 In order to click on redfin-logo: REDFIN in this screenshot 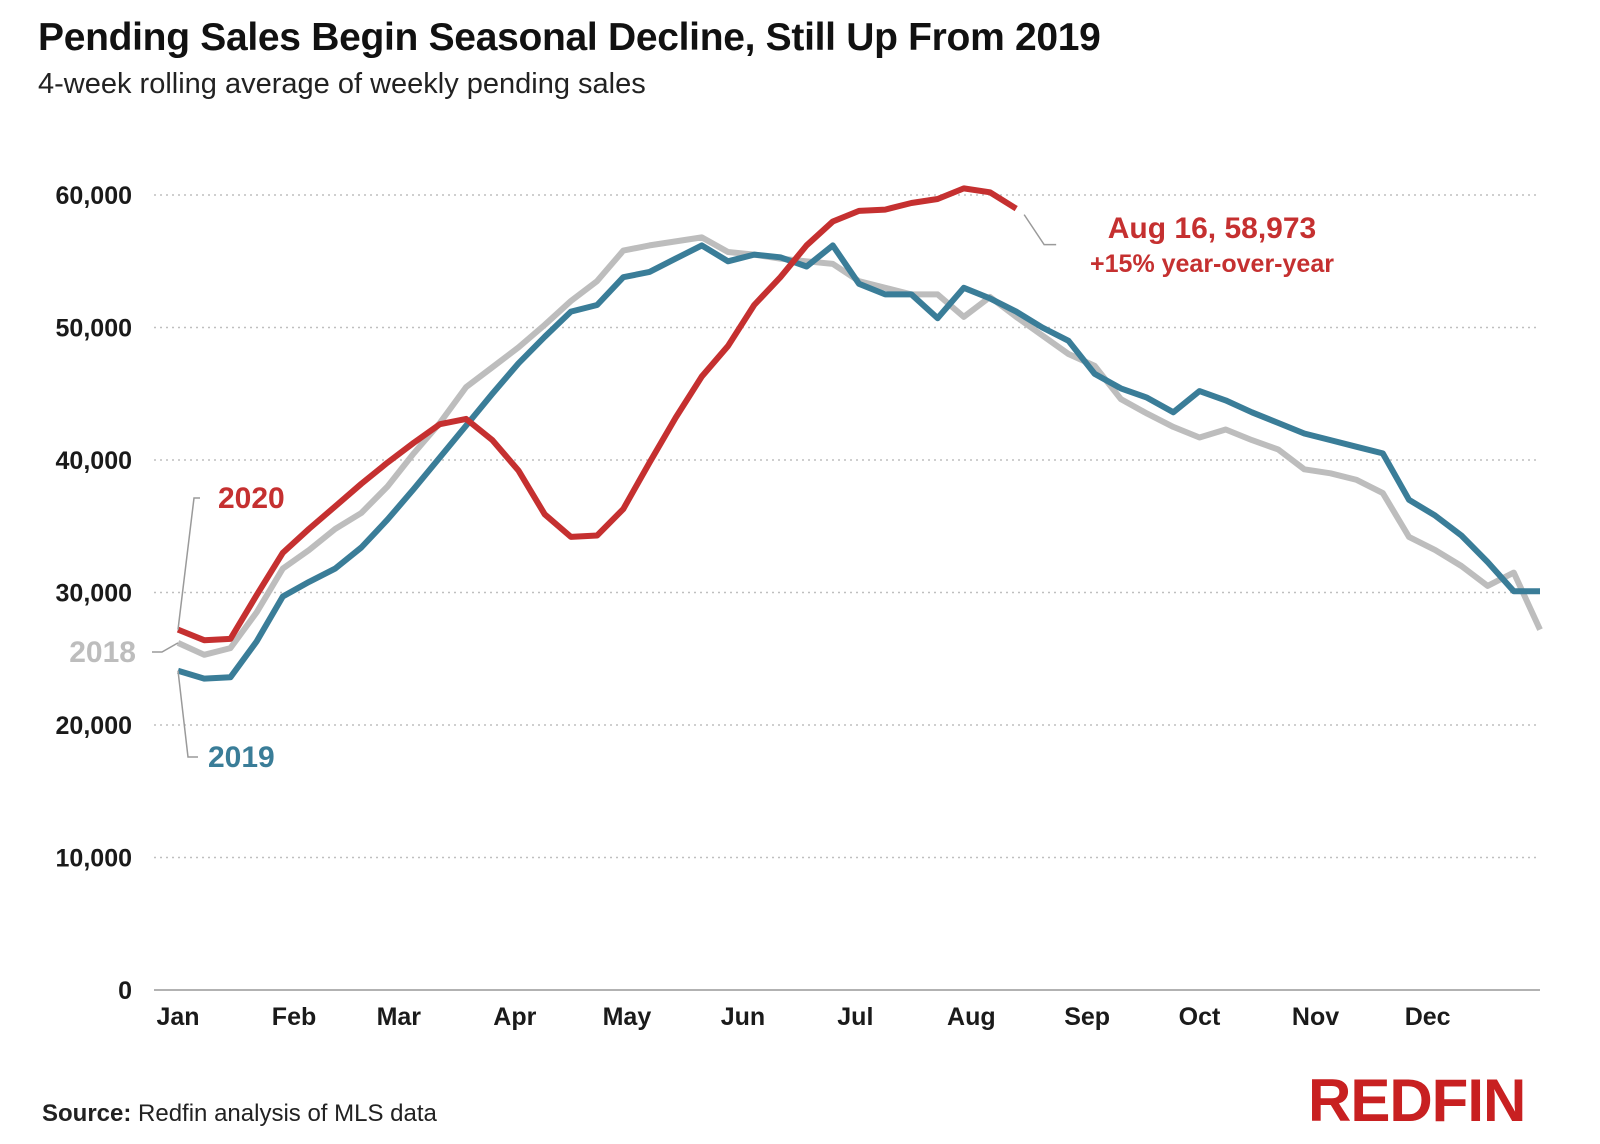, I will do `click(1417, 1100)`.